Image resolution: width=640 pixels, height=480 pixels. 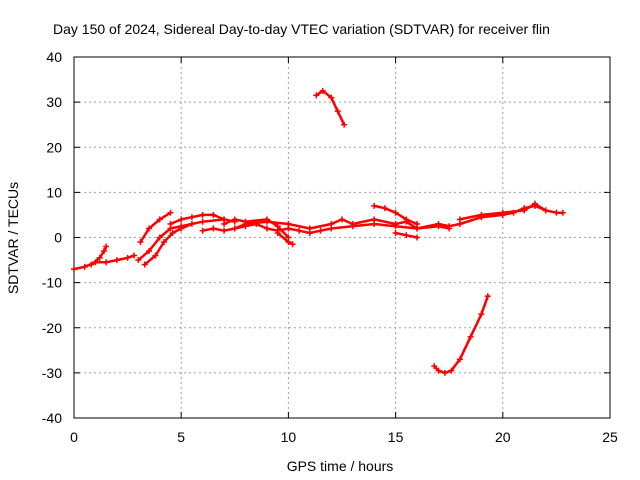 I want to click on y-tick-label: 40, so click(x=54, y=57).